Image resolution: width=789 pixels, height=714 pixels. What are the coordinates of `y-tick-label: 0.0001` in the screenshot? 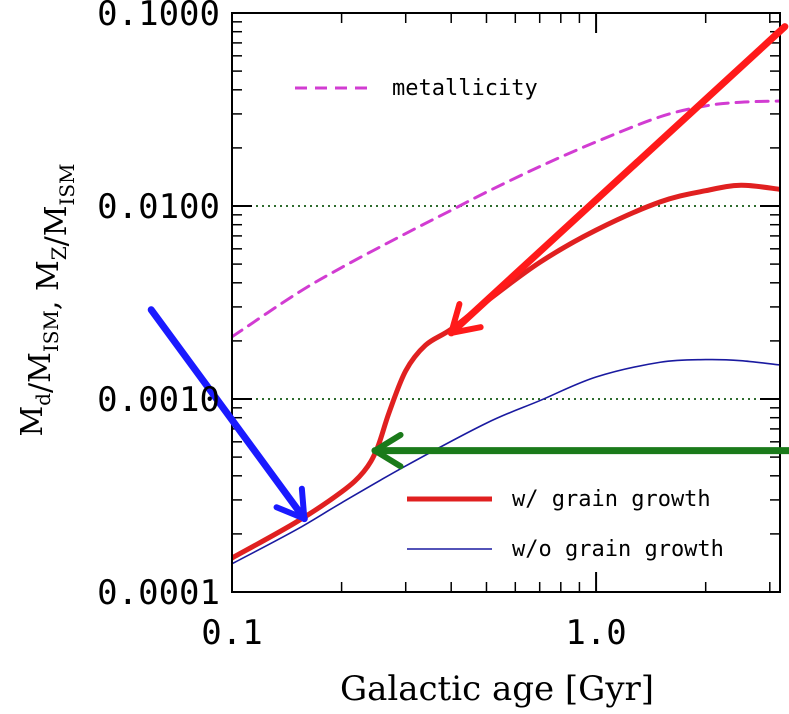 It's located at (158, 593).